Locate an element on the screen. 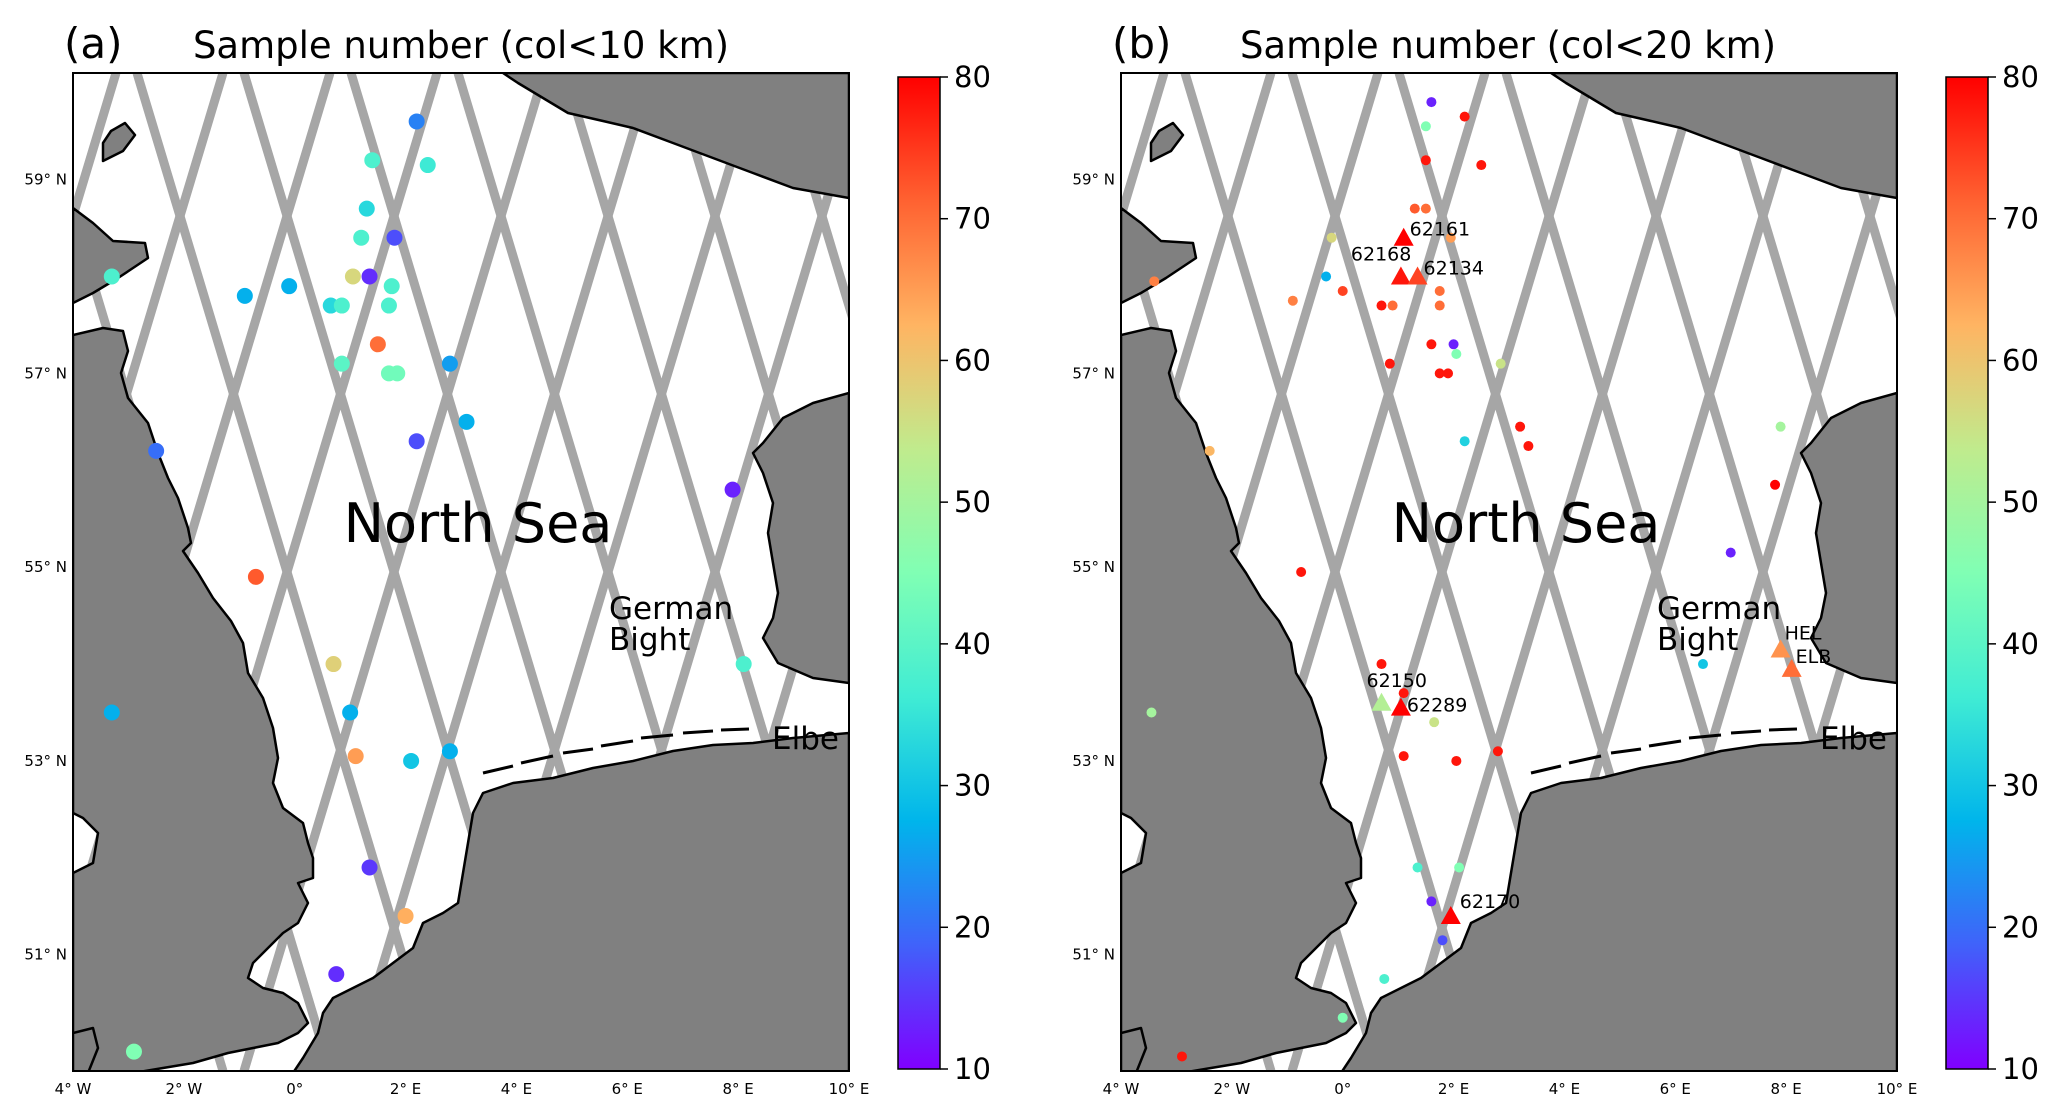 The image size is (2067, 1114). panel-a-land-britain is located at coordinates (194, 638).